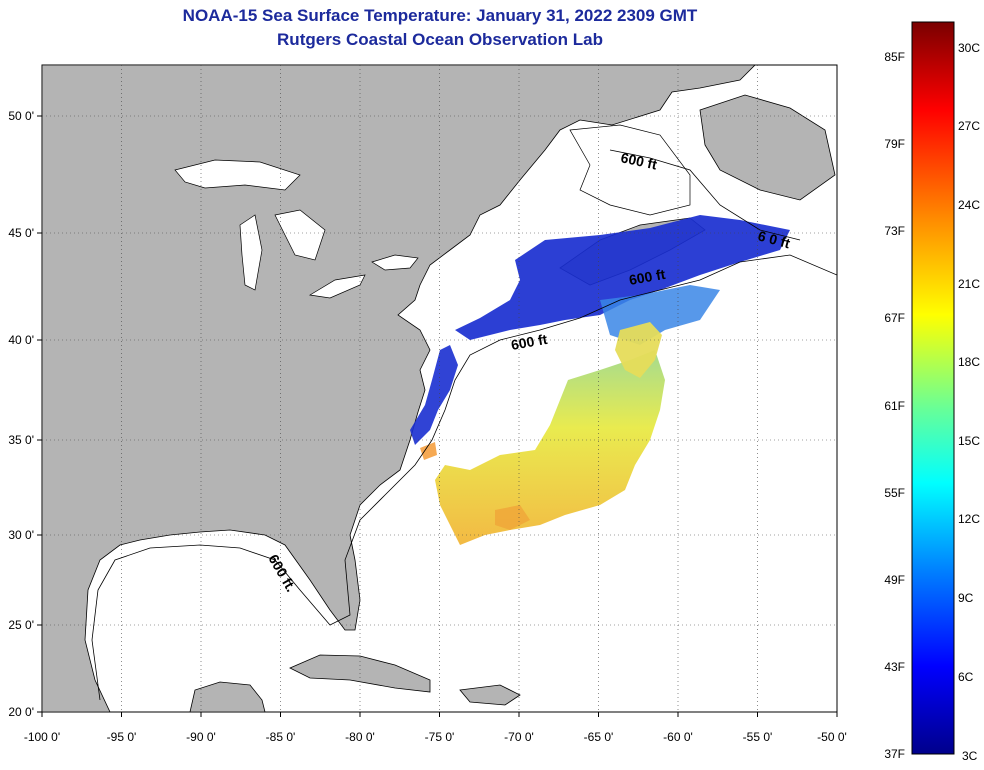 This screenshot has height=770, width=984. What do you see at coordinates (21, 340) in the screenshot?
I see `y-tick-label: 40 0'` at bounding box center [21, 340].